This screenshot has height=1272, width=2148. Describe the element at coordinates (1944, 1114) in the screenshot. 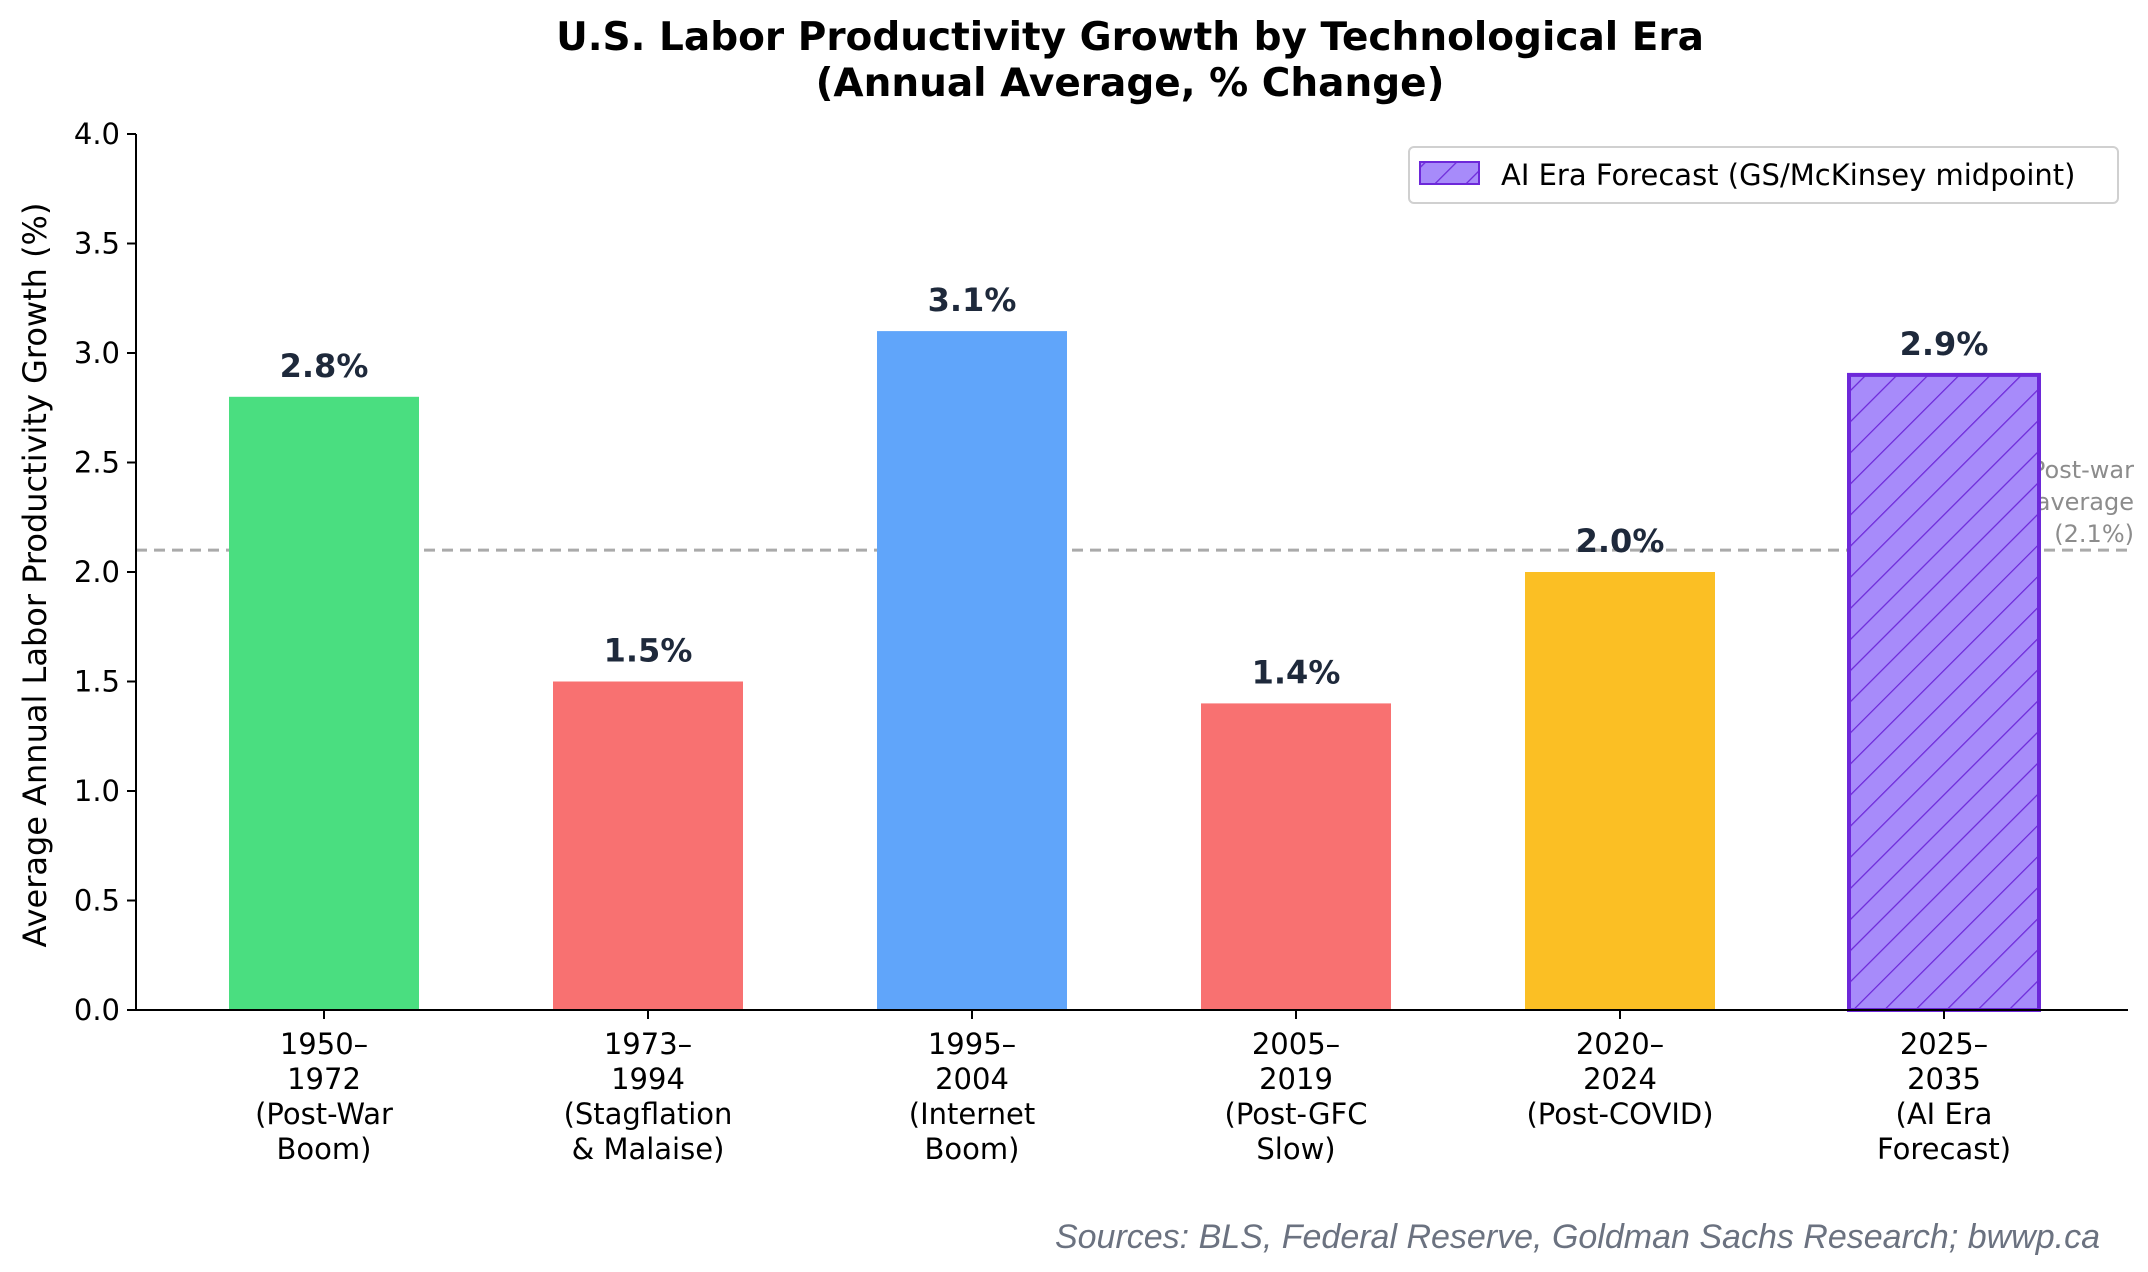

I see `x-tick-label-line: (AI Era` at that location.